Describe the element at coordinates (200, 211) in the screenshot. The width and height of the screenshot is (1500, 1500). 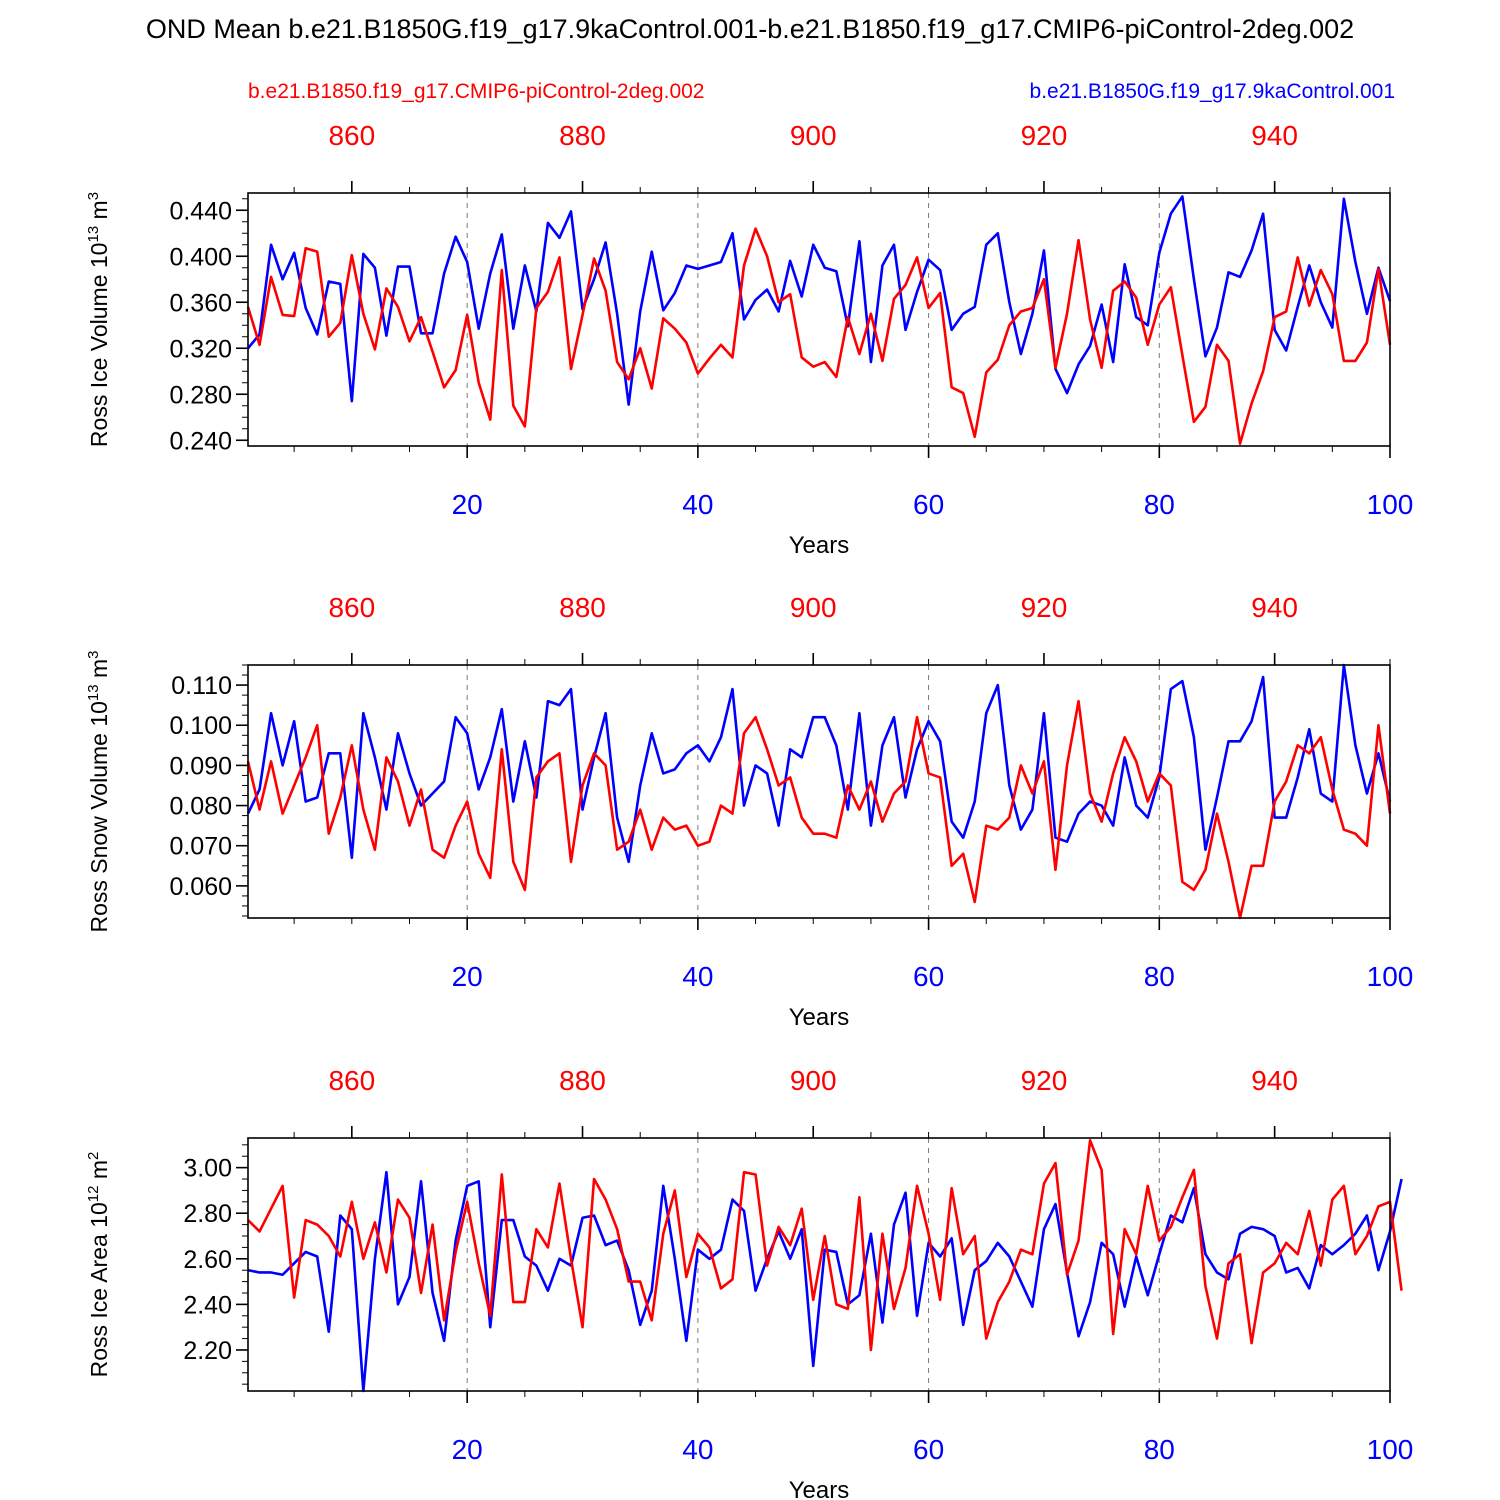
I see `y-tick-label: 0.440` at that location.